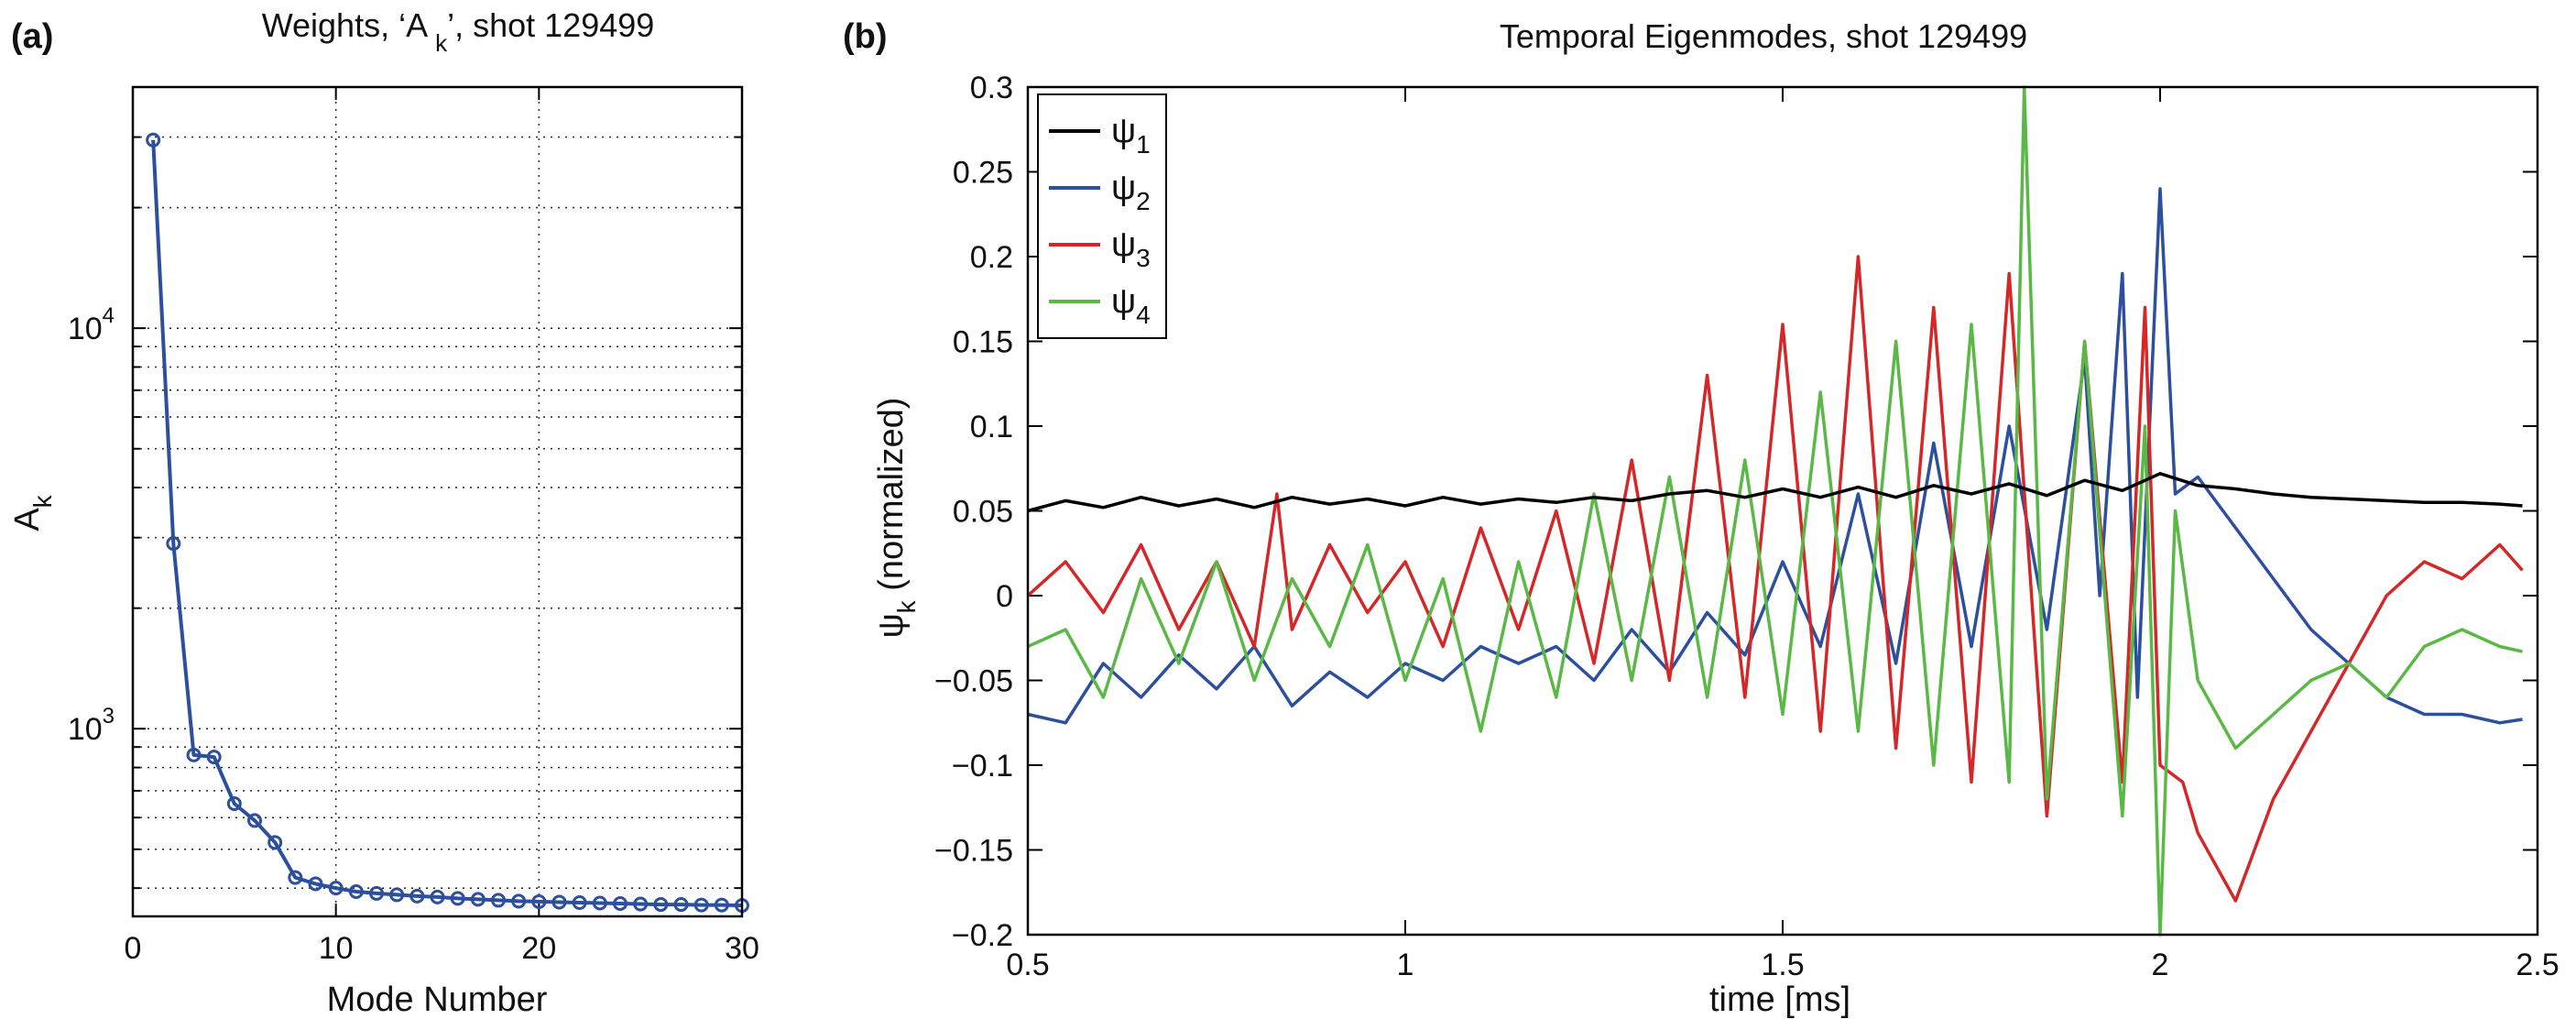  What do you see at coordinates (907, 606) in the screenshot?
I see `panel-b-ylabel-sub: k` at bounding box center [907, 606].